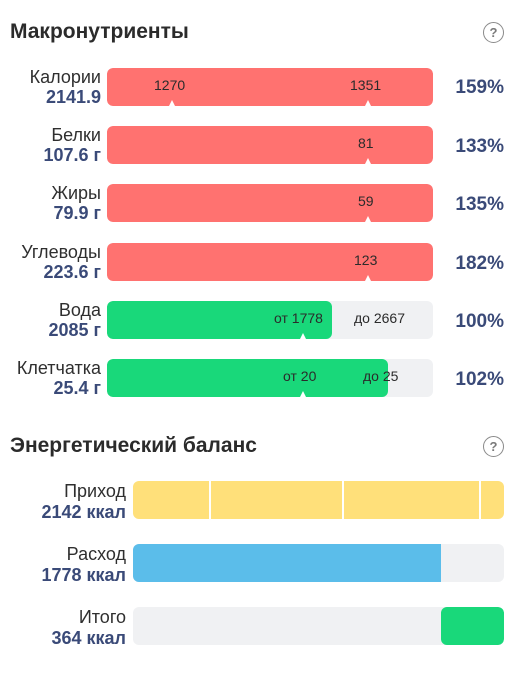 The image size is (522, 680). What do you see at coordinates (479, 263) in the screenshot?
I see `row-percent: 182%` at bounding box center [479, 263].